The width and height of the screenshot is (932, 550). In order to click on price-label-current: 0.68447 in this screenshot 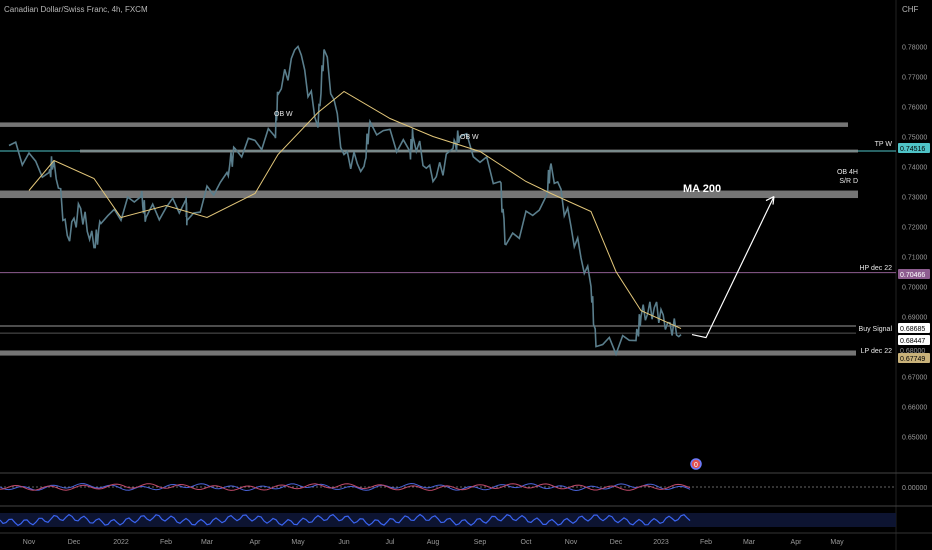, I will do `click(912, 341)`.